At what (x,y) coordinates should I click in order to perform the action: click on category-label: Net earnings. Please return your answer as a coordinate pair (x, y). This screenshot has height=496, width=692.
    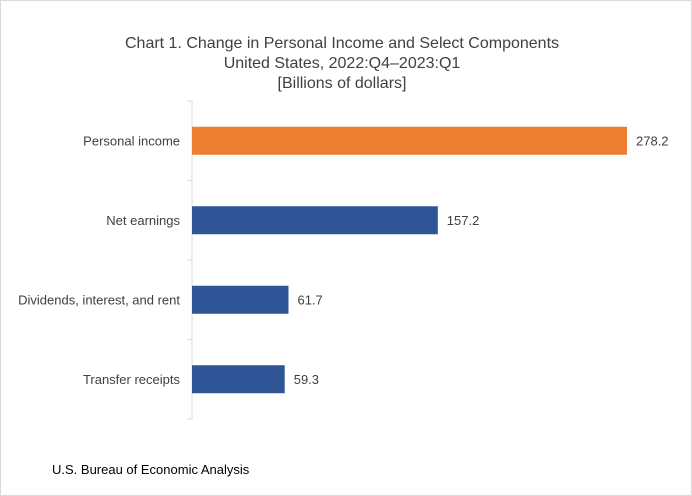
    Looking at the image, I should click on (143, 220).